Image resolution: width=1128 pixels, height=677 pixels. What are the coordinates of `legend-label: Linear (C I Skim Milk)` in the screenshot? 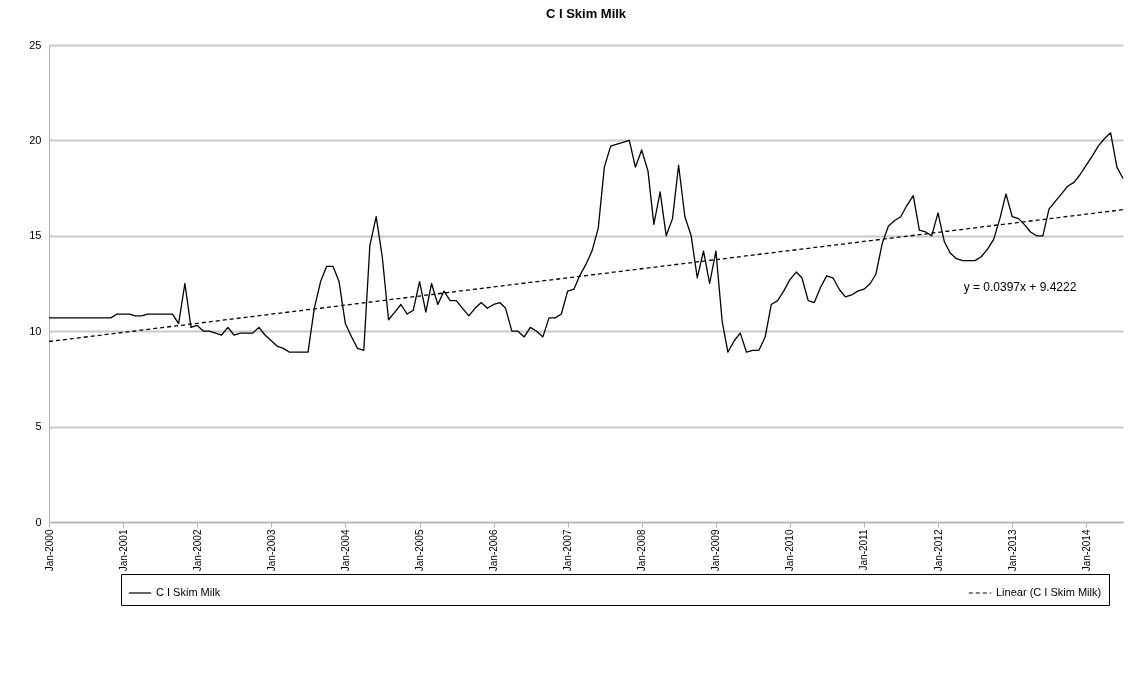 It's located at (1049, 592).